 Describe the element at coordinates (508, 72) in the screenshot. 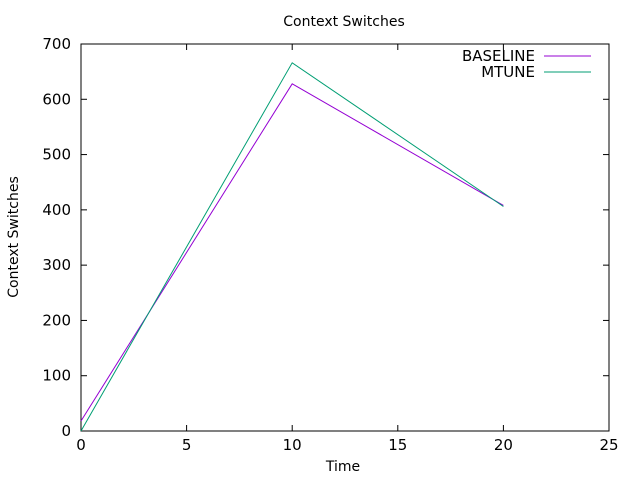

I see `legend-label-mtune: MTUNE` at that location.